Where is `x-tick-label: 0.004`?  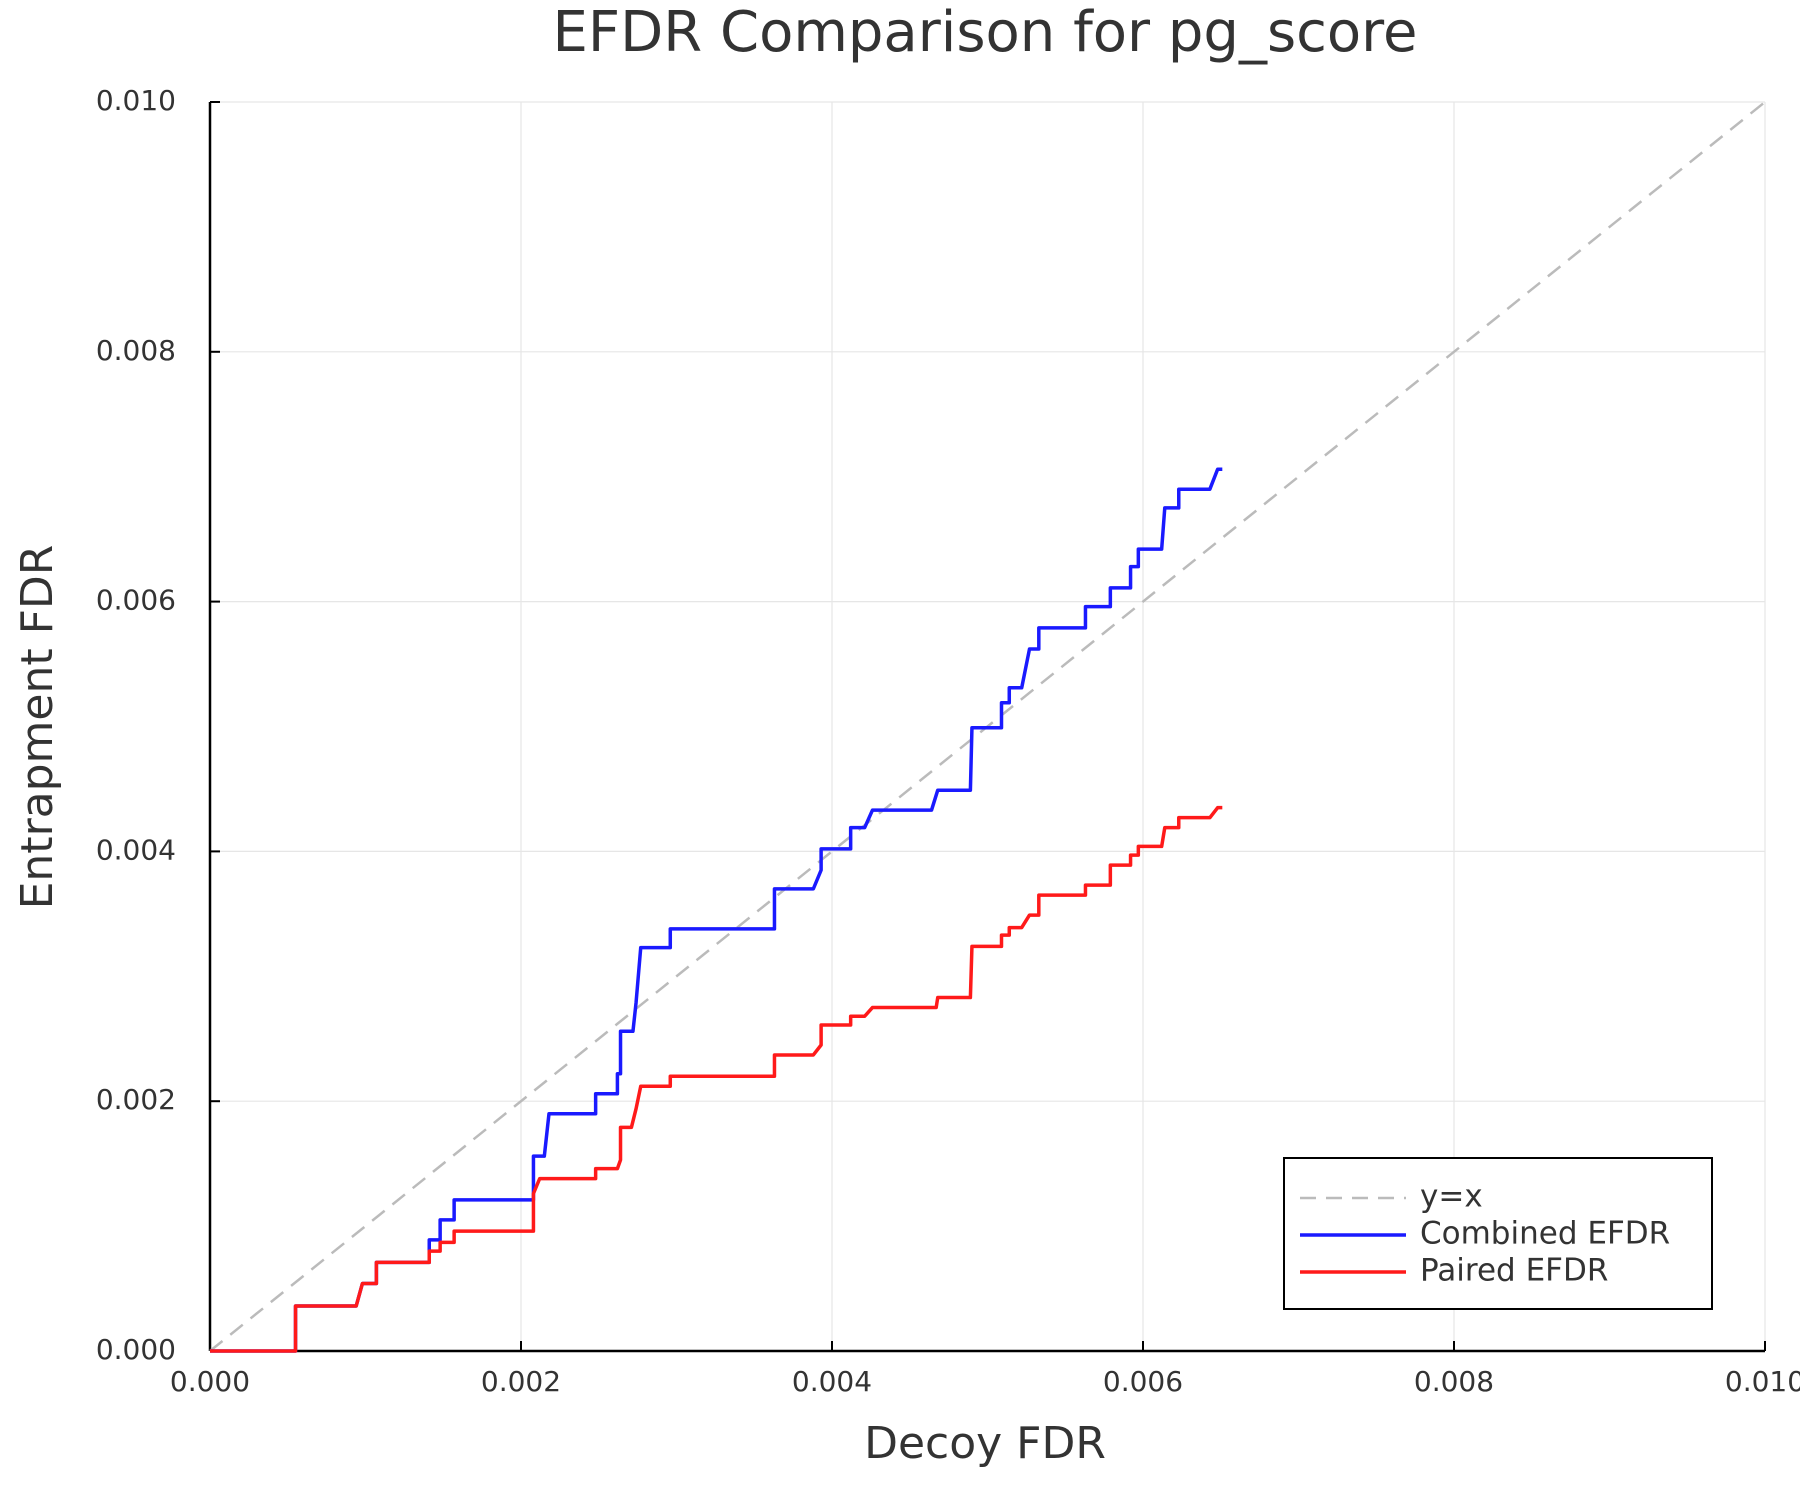
x-tick-label: 0.004 is located at coordinates (832, 1381).